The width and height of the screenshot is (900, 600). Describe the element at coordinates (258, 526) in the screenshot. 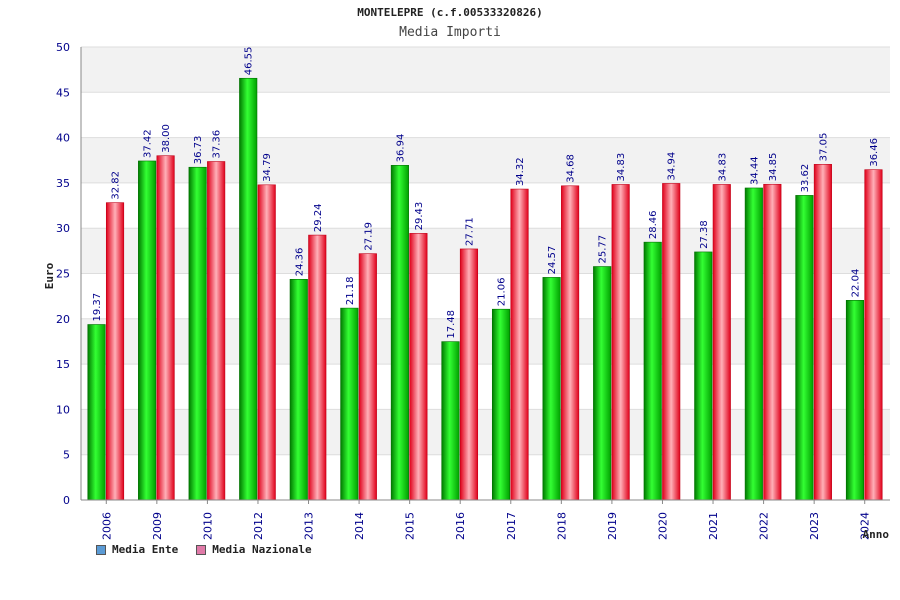

I see `x-tick-label: 2012` at that location.